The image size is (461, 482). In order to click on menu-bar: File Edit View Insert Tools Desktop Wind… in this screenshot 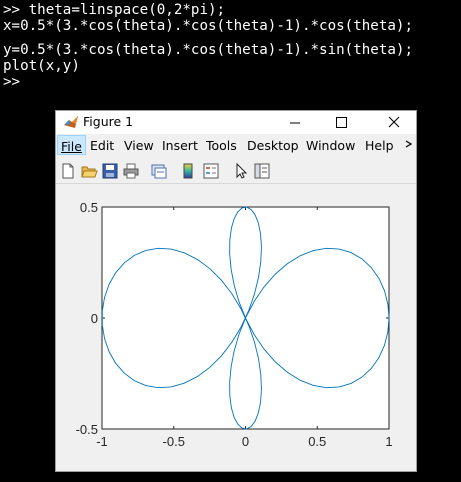, I will do `click(236, 146)`.